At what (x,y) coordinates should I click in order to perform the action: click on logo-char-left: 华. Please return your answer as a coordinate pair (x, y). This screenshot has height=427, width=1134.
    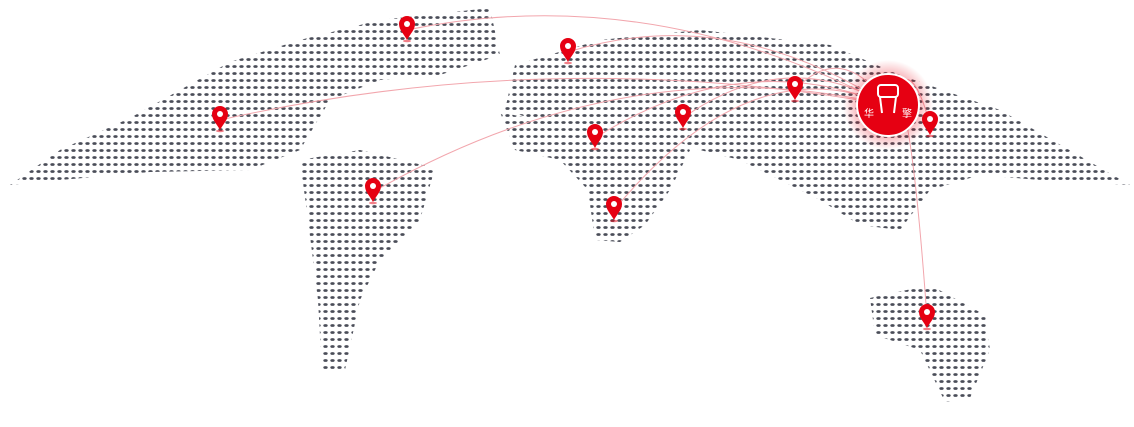
    Looking at the image, I should click on (869, 113).